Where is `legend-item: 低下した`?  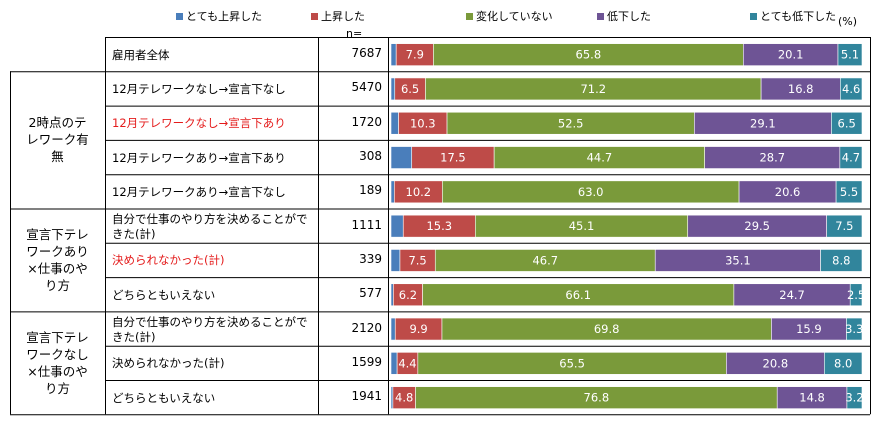
legend-item: 低下した is located at coordinates (624, 16).